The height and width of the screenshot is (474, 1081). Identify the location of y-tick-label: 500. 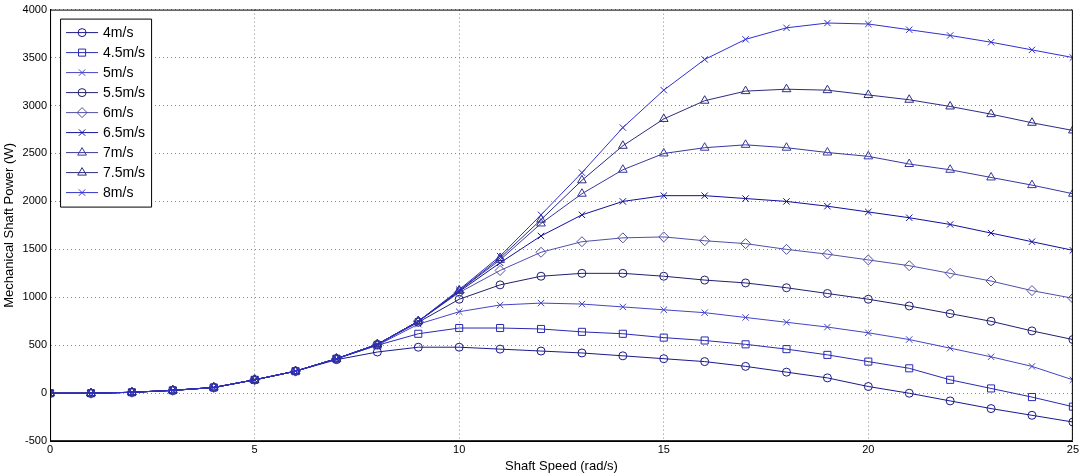
(38, 344).